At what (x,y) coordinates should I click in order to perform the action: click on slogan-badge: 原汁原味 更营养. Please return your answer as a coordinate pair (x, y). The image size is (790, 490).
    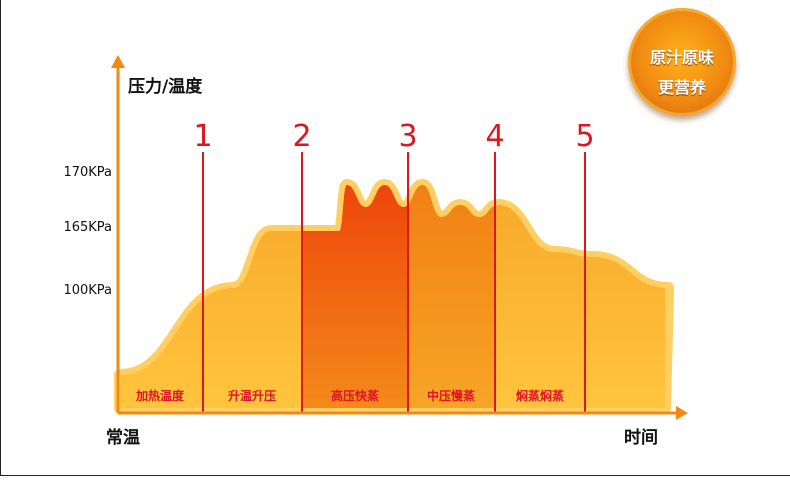
    Looking at the image, I should click on (682, 62).